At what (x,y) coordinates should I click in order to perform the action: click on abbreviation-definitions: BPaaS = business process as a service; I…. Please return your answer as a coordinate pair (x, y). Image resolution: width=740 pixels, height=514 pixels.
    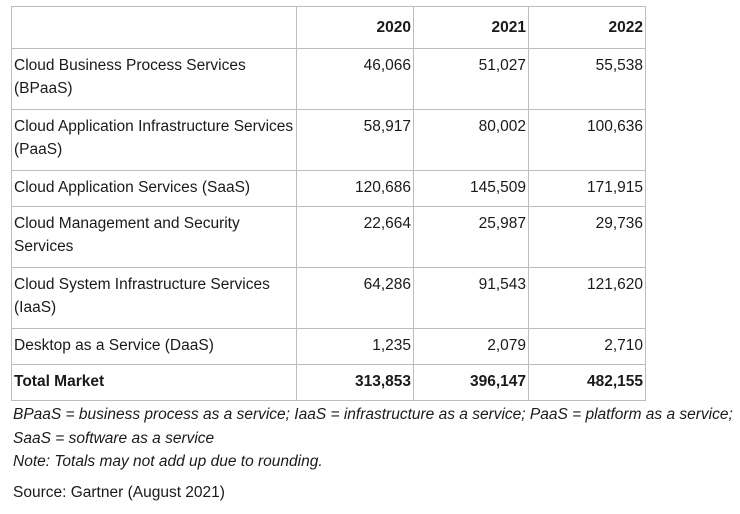
    Looking at the image, I should click on (373, 426).